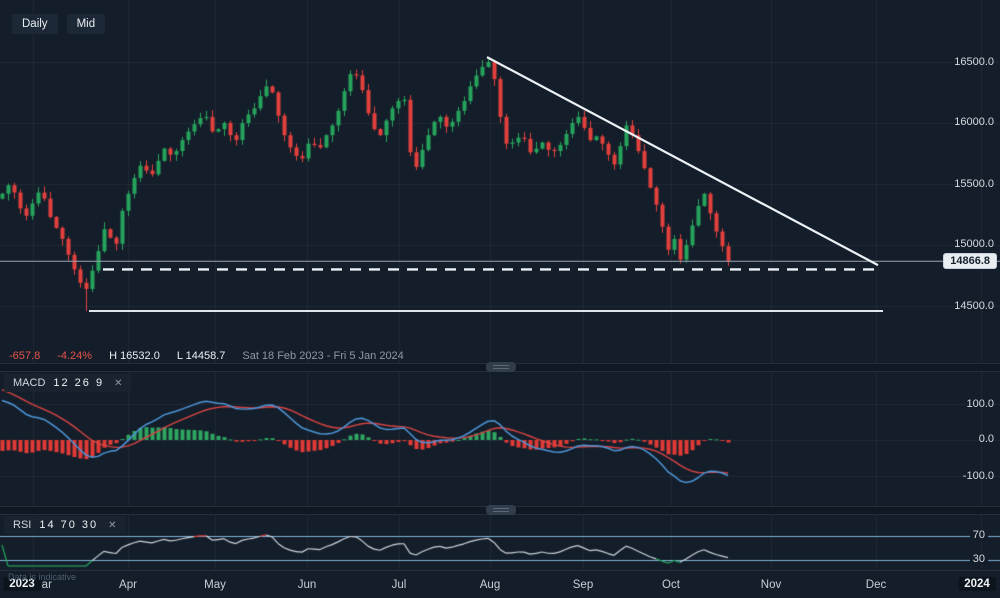  I want to click on rsi-close-icon: ✕, so click(112, 525).